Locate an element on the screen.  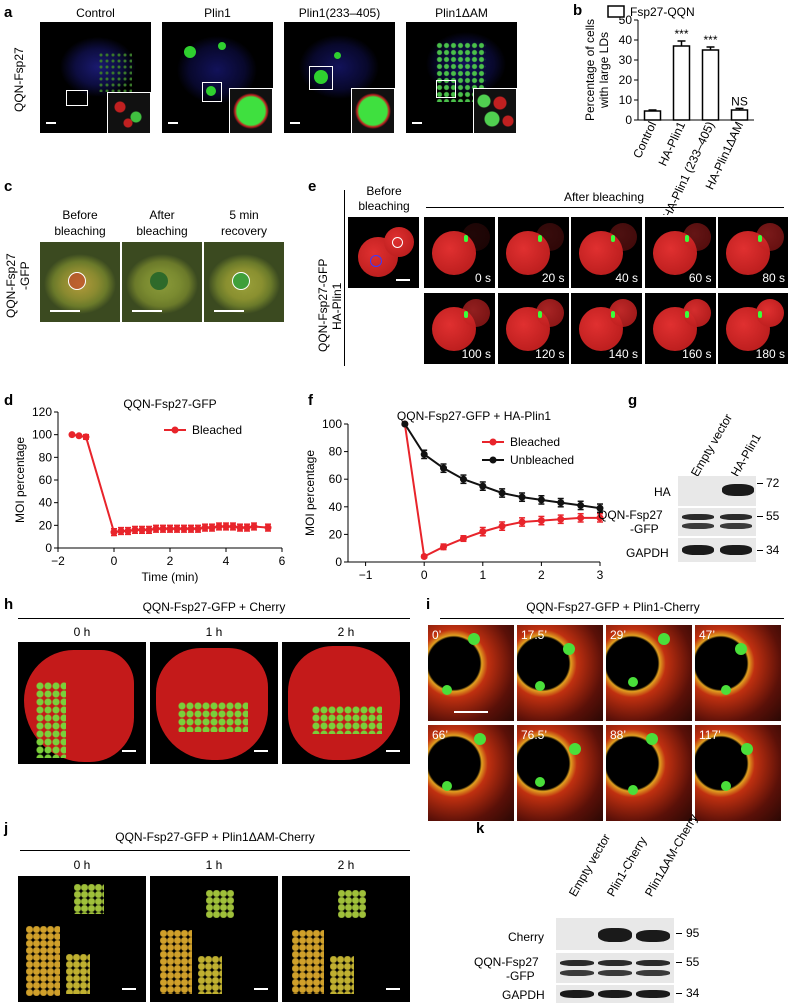
chart-b-ytick-label: 20 is located at coordinates (626, 80).